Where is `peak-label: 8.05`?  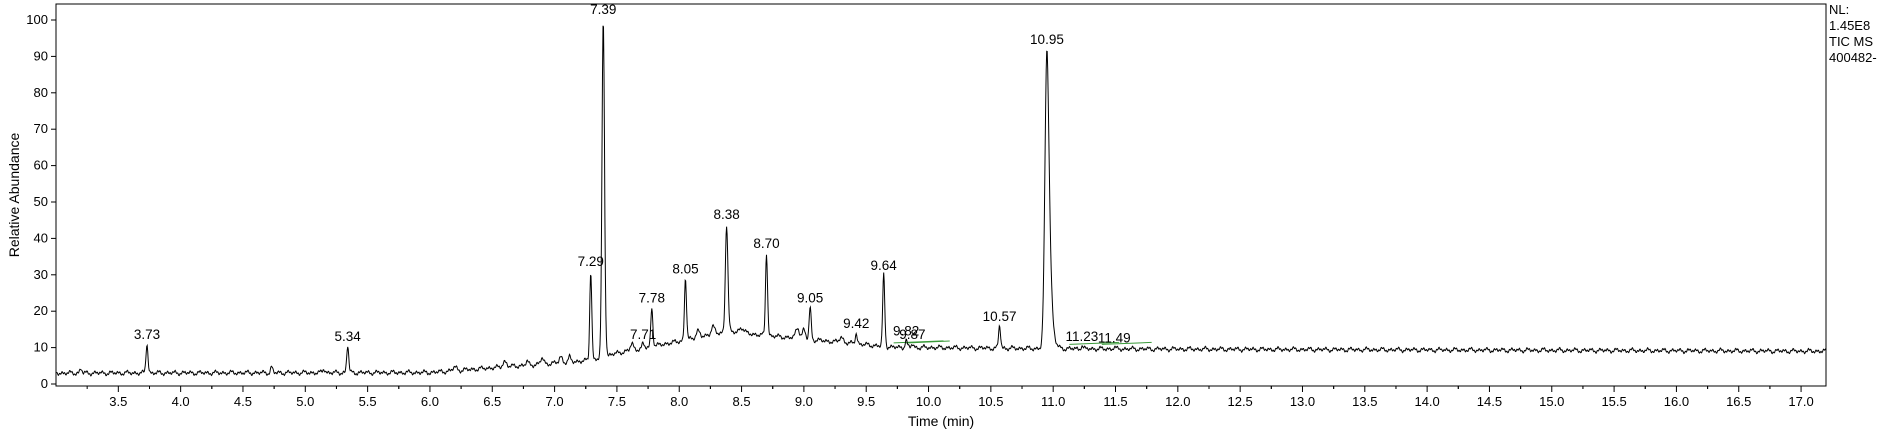 peak-label: 8.05 is located at coordinates (685, 268).